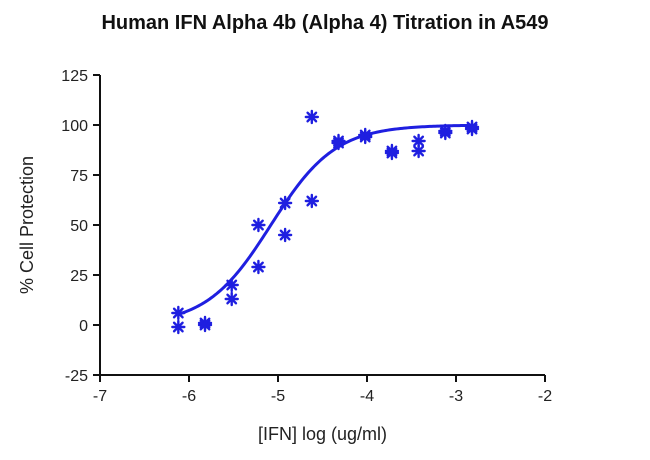  I want to click on y-tick-label: 0, so click(83, 326).